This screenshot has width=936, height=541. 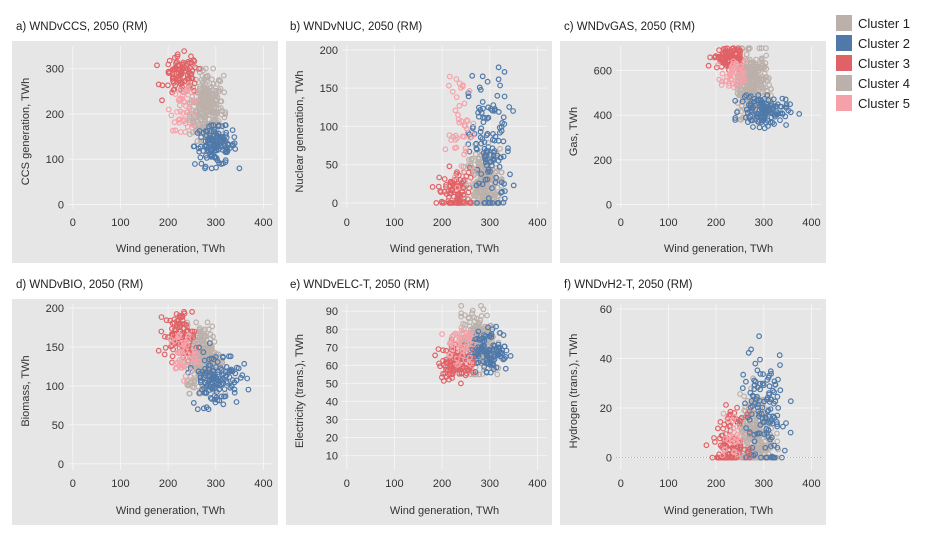 I want to click on x-tick-label: 300, so click(x=216, y=223).